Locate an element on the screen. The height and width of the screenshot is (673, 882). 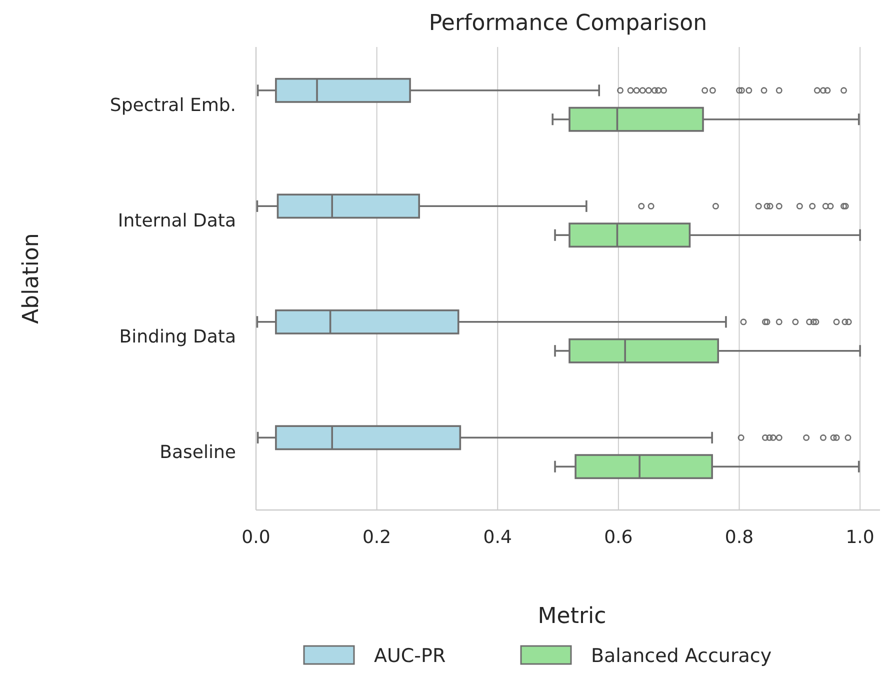
x-tick-label: 0.2 is located at coordinates (377, 537).